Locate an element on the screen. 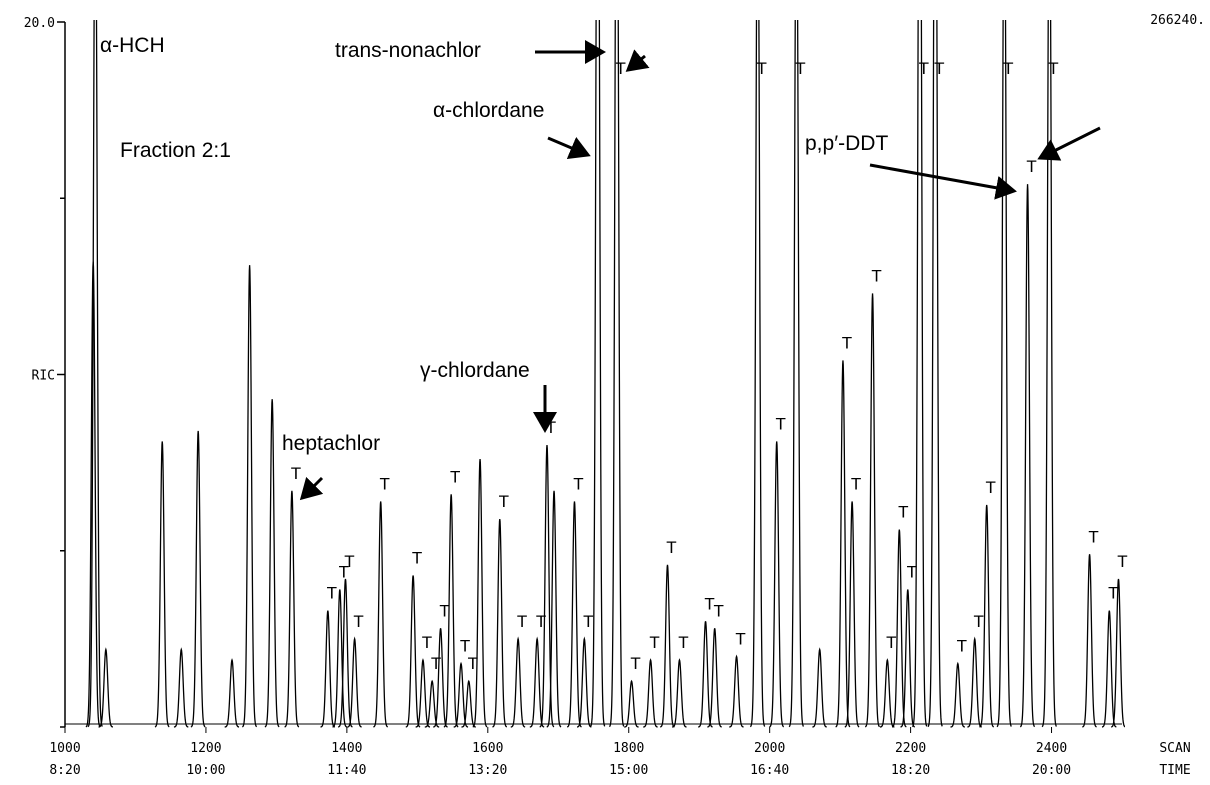  annotation: p,p′-DDT is located at coordinates (846, 143).